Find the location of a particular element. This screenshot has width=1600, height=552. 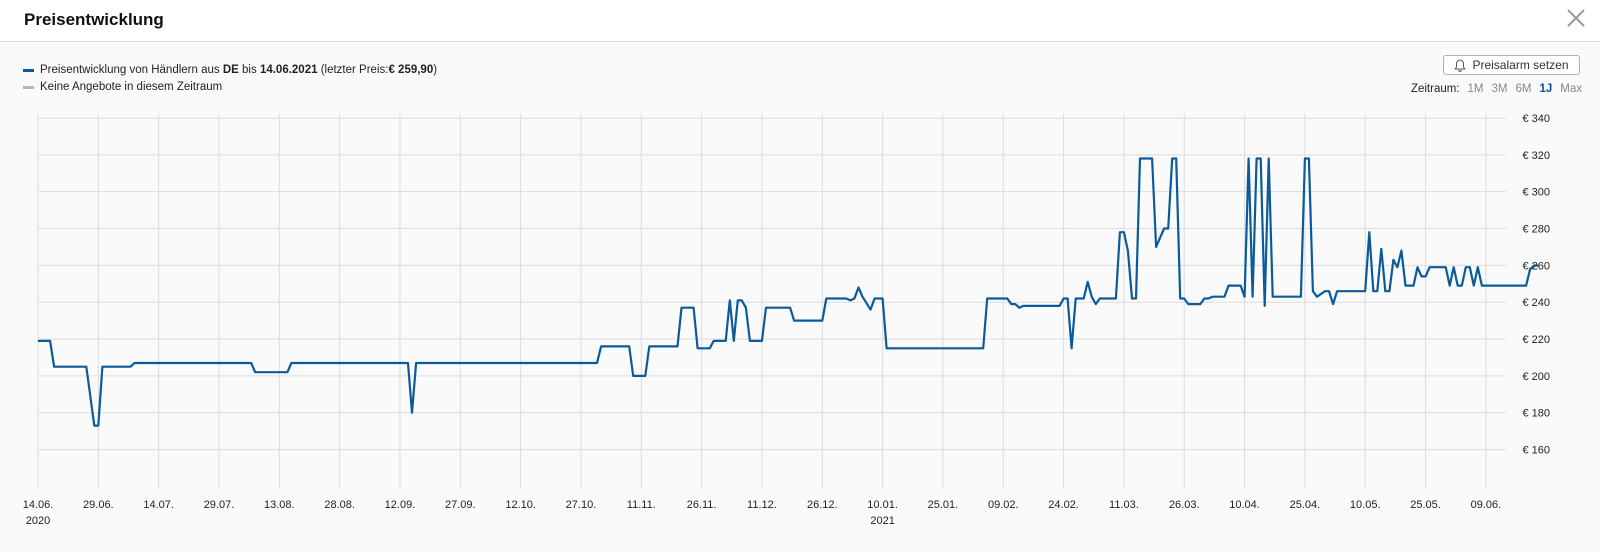

x-tick-label: 11.12. is located at coordinates (762, 505).